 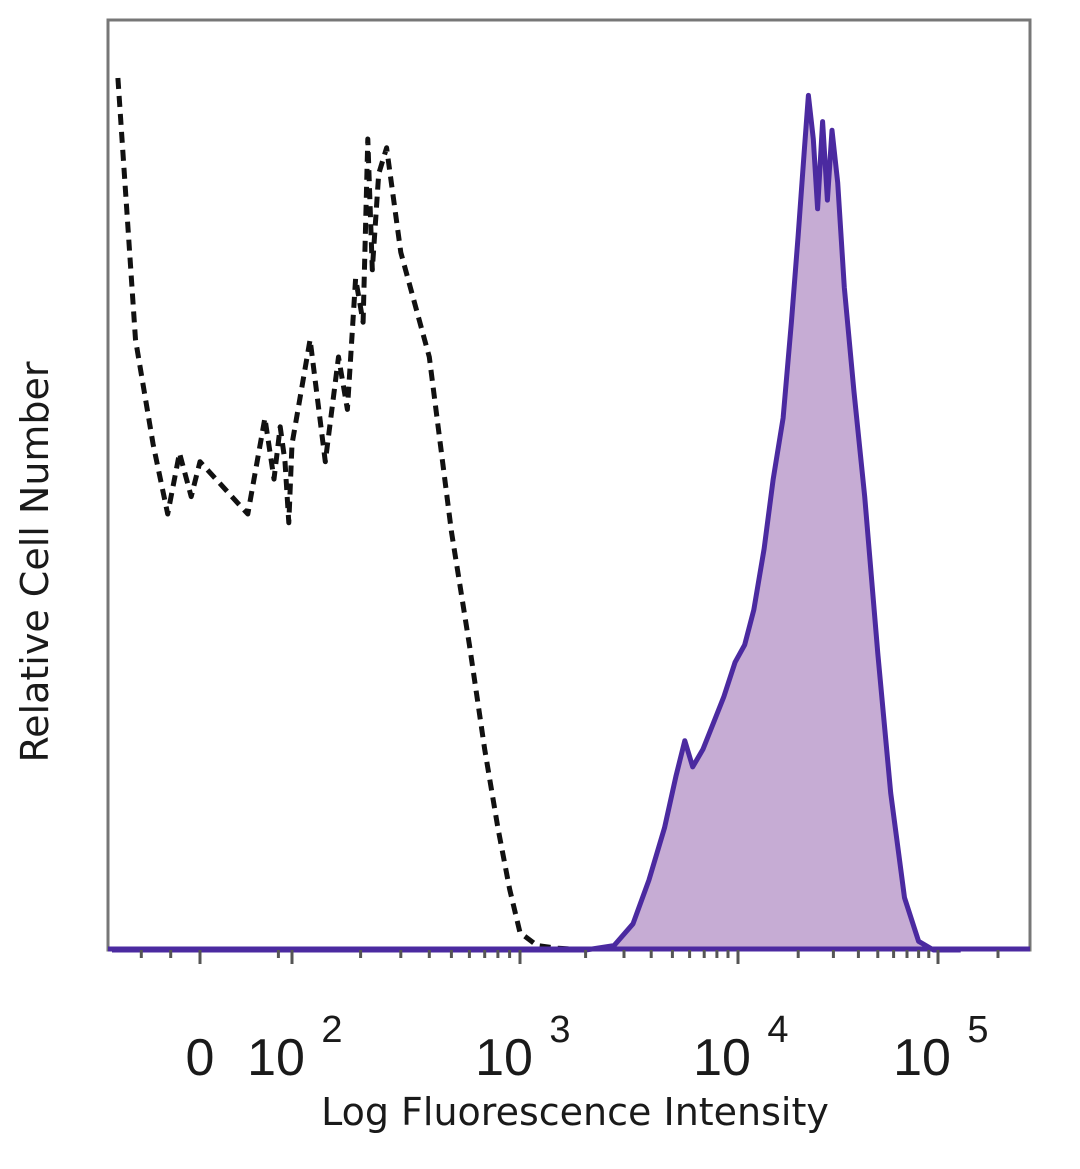 I want to click on x-axis-title: Log Fluorescence Intensity, so click(x=575, y=1112).